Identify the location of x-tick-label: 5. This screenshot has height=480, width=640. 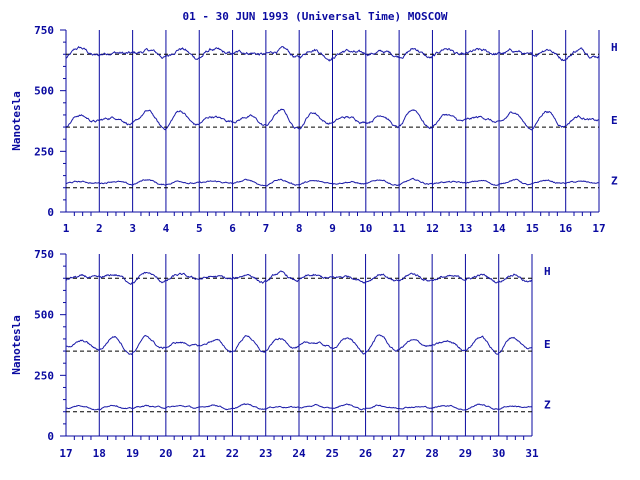
(199, 228).